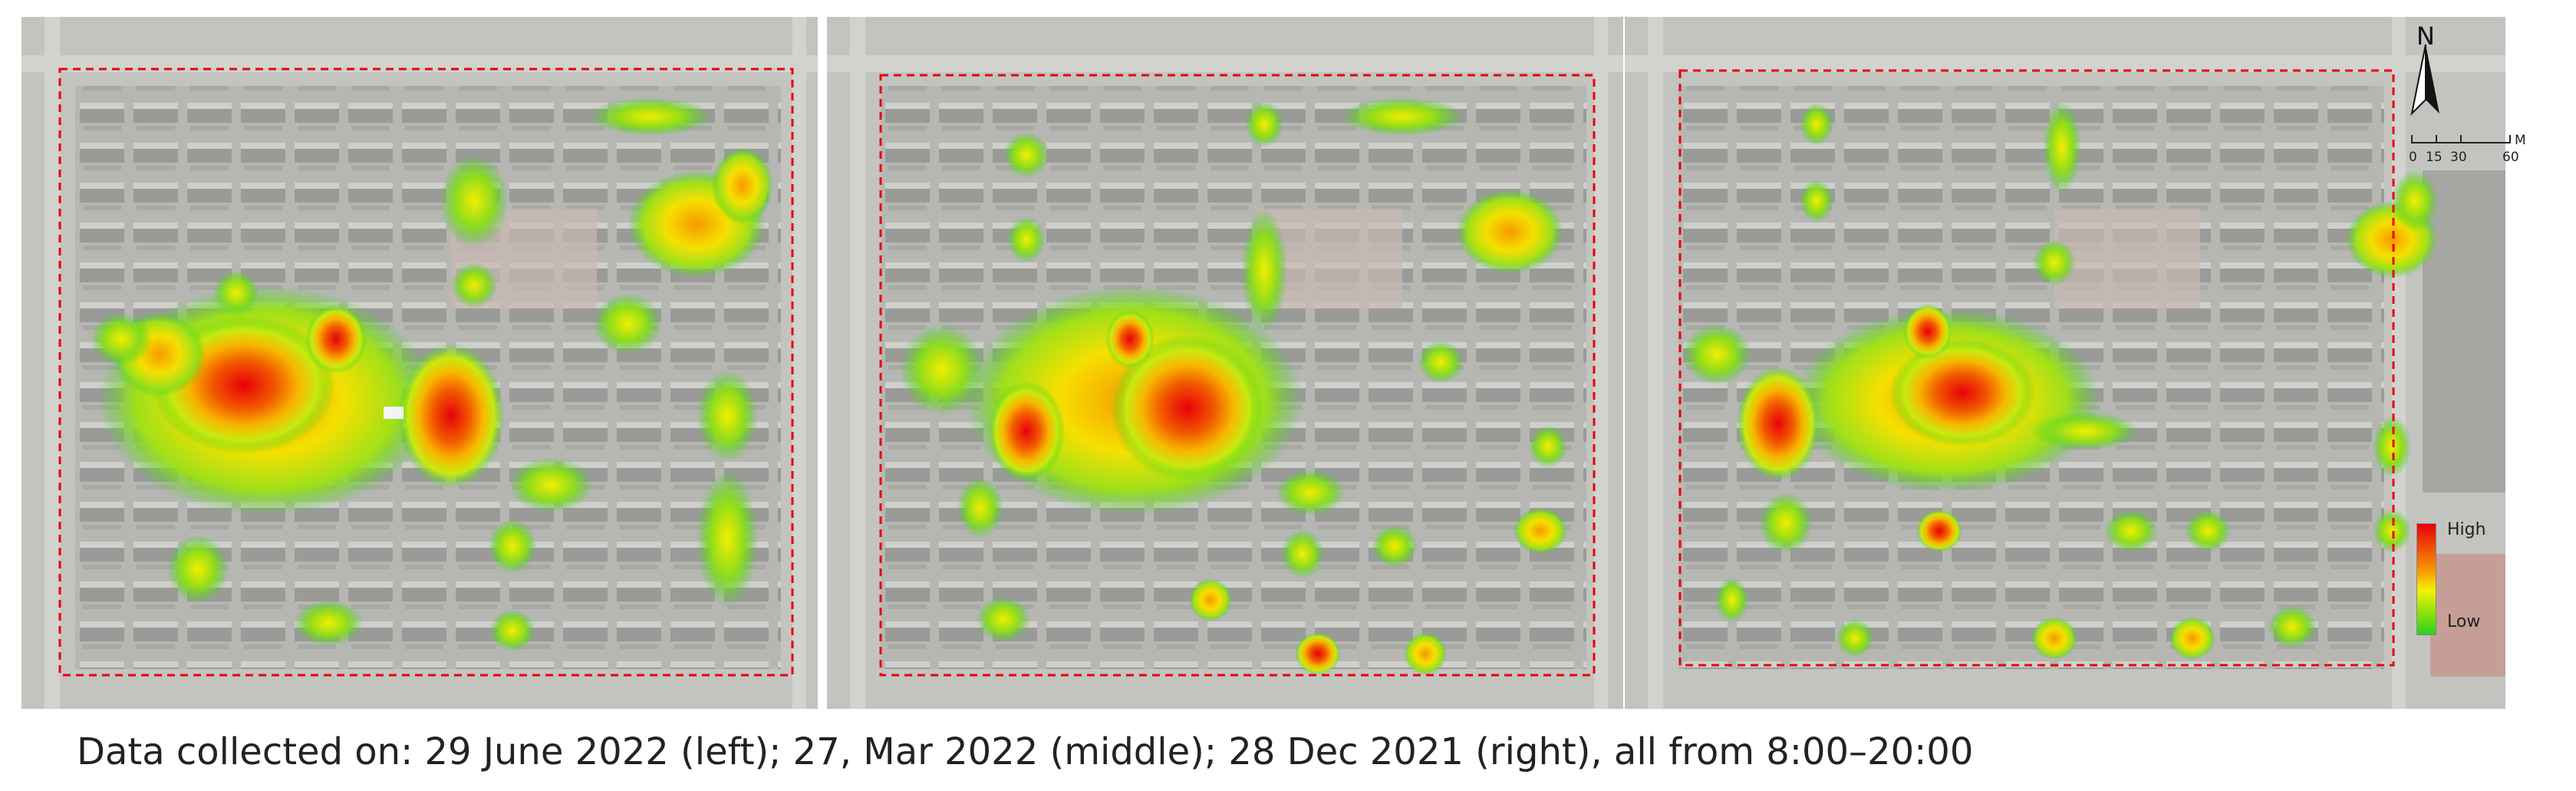 This screenshot has height=791, width=2576. Describe the element at coordinates (2520, 140) in the screenshot. I see `scale-unit: M` at that location.